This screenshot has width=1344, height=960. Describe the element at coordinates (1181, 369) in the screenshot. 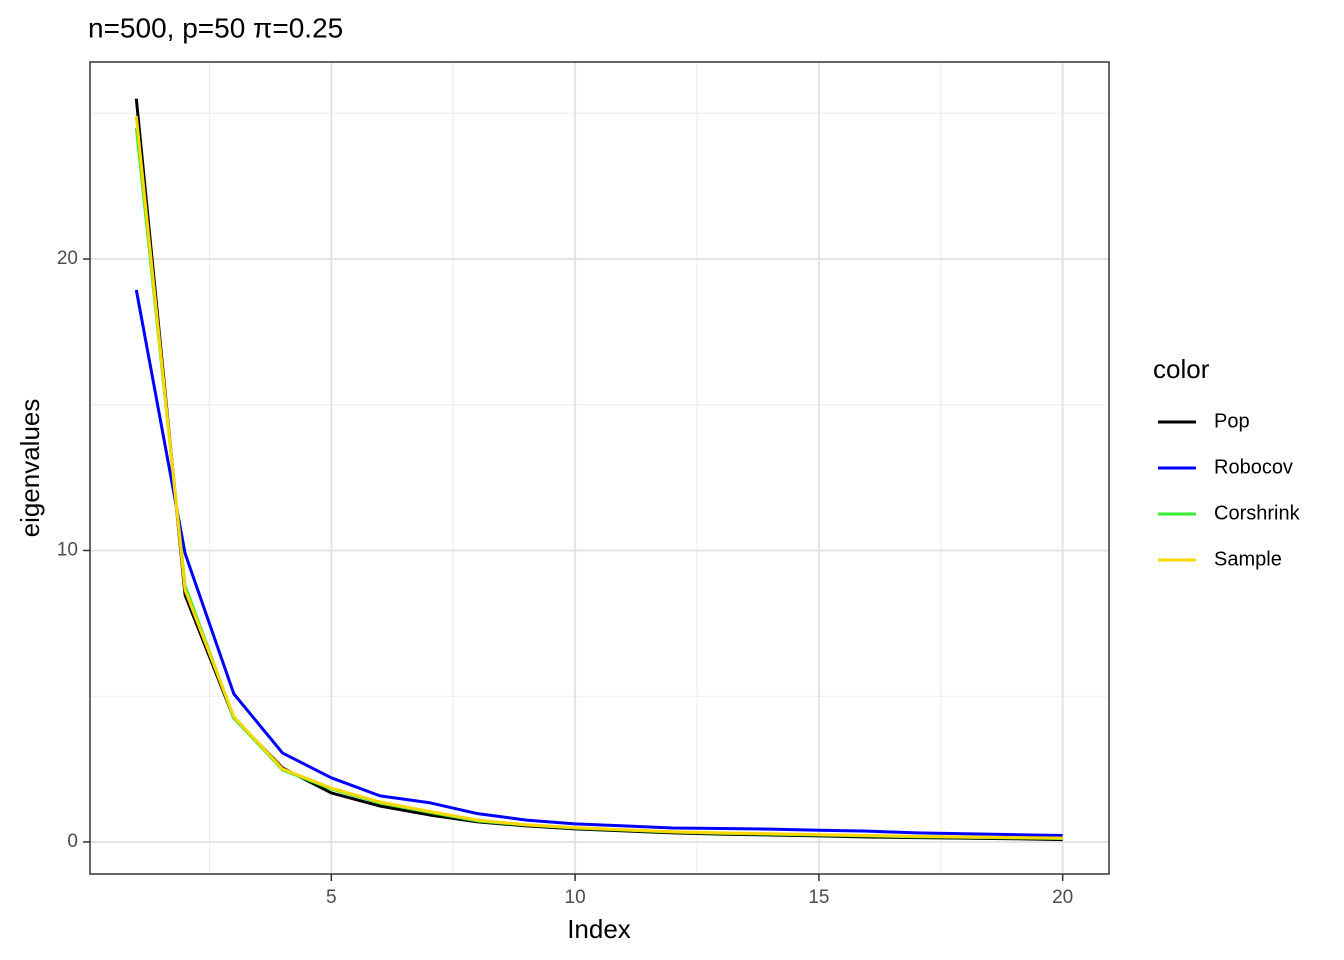

I see `legend-title: color` at that location.